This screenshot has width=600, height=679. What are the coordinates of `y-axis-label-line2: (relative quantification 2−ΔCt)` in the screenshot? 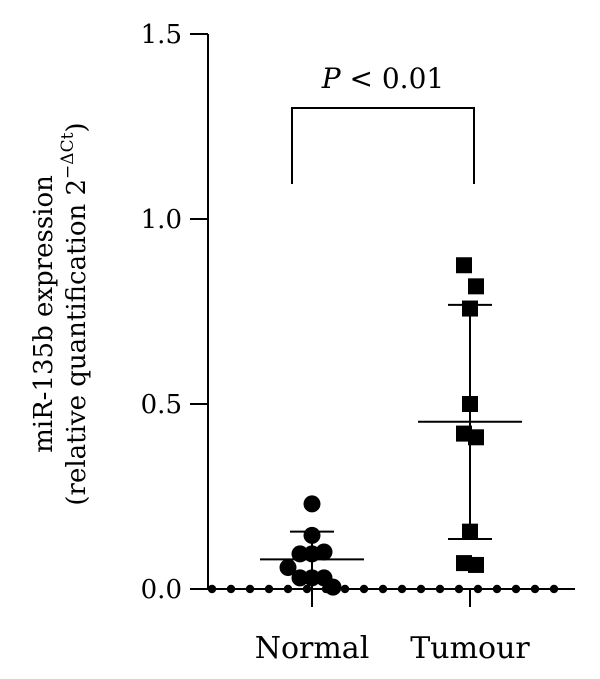 It's located at (75, 313).